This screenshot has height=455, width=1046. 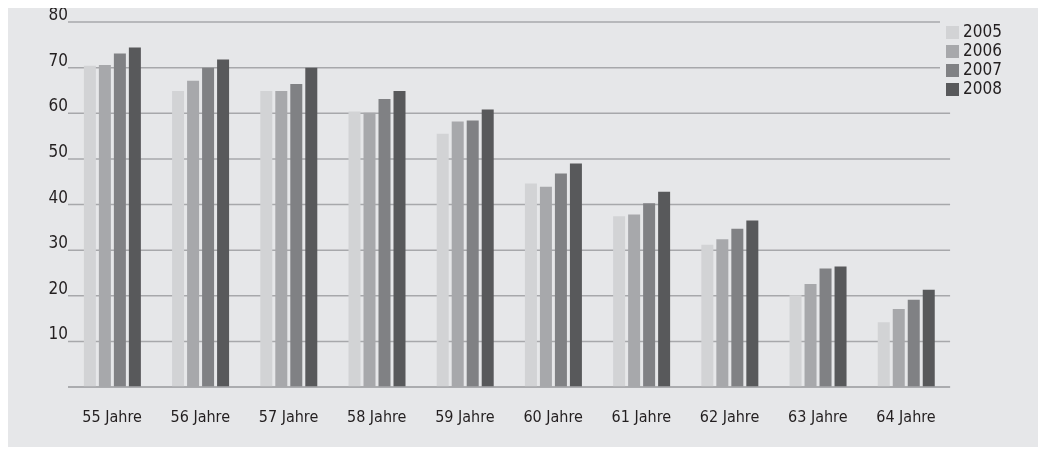 What do you see at coordinates (58, 333) in the screenshot?
I see `y-tick-label: 10` at bounding box center [58, 333].